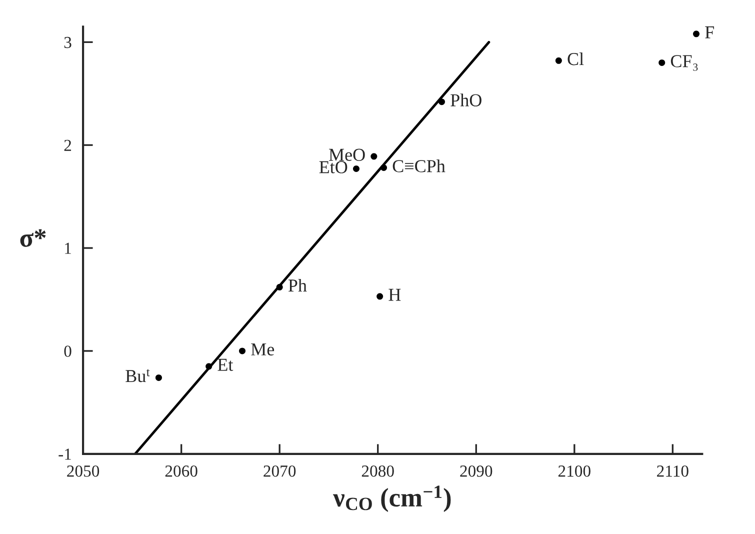 This screenshot has width=755, height=534. Describe the element at coordinates (672, 471) in the screenshot. I see `x-tick-label: 2110` at that location.